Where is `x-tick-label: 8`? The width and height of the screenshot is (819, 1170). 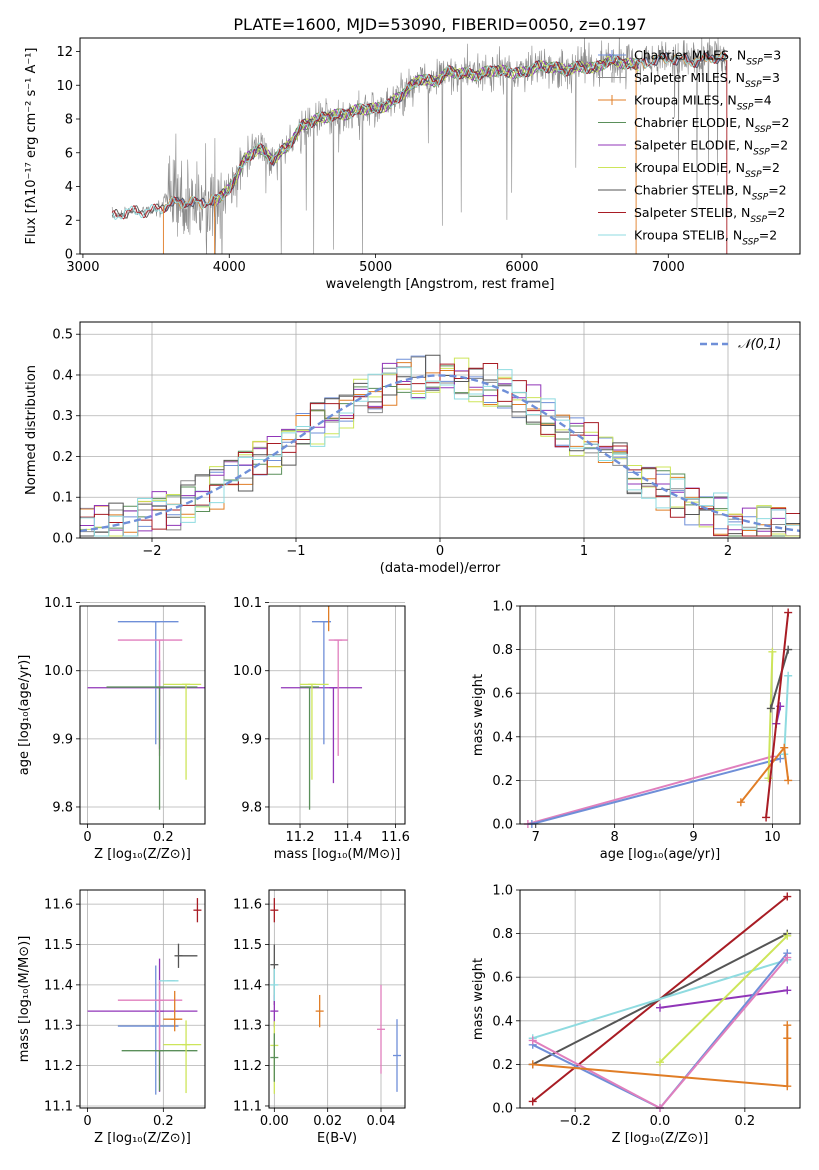 x-tick-label: 8 is located at coordinates (615, 837).